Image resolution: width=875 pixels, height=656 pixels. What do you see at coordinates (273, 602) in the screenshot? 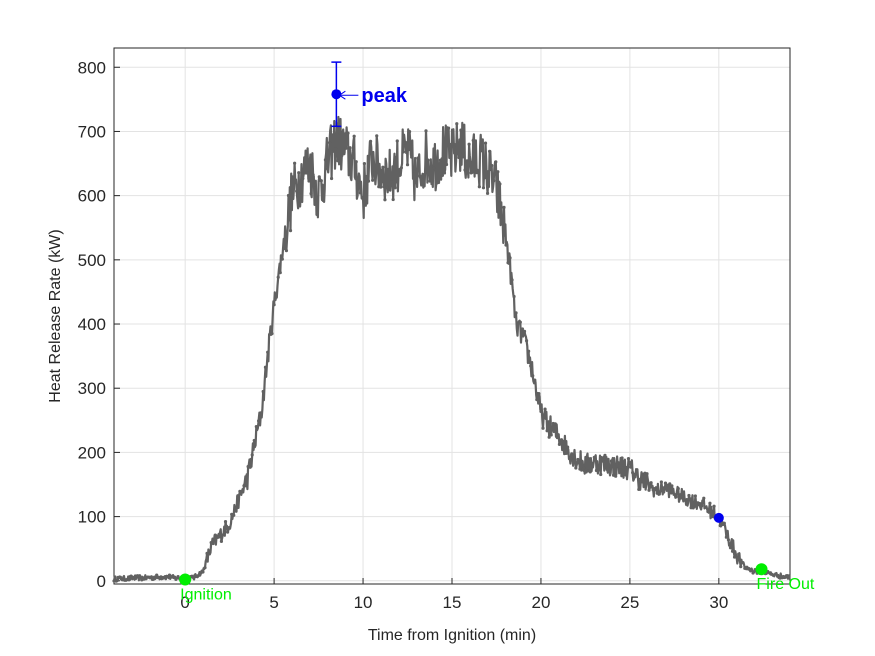
I see `x-tick-label: 5` at bounding box center [273, 602].